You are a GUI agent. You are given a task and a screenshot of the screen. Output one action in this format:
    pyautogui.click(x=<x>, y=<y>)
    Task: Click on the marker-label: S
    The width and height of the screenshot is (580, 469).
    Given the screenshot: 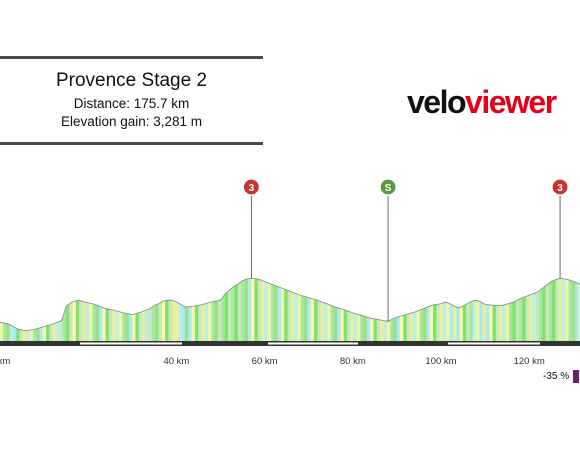 What is the action you would take?
    pyautogui.click(x=388, y=188)
    